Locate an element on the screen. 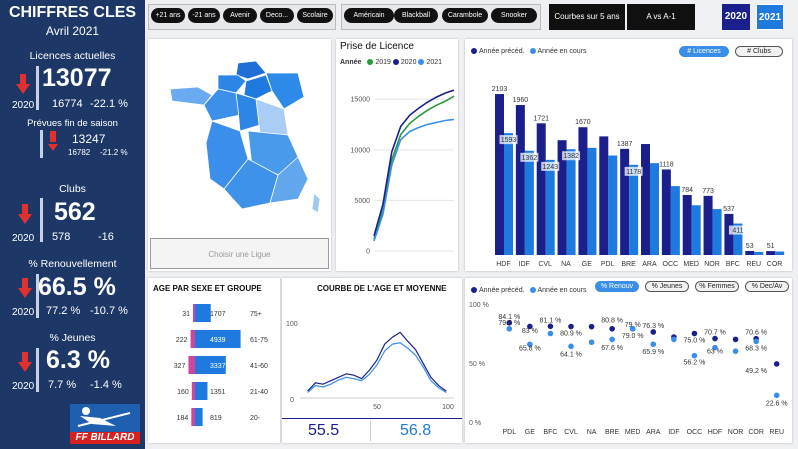  filter-minus21: -21 ans is located at coordinates (204, 15).